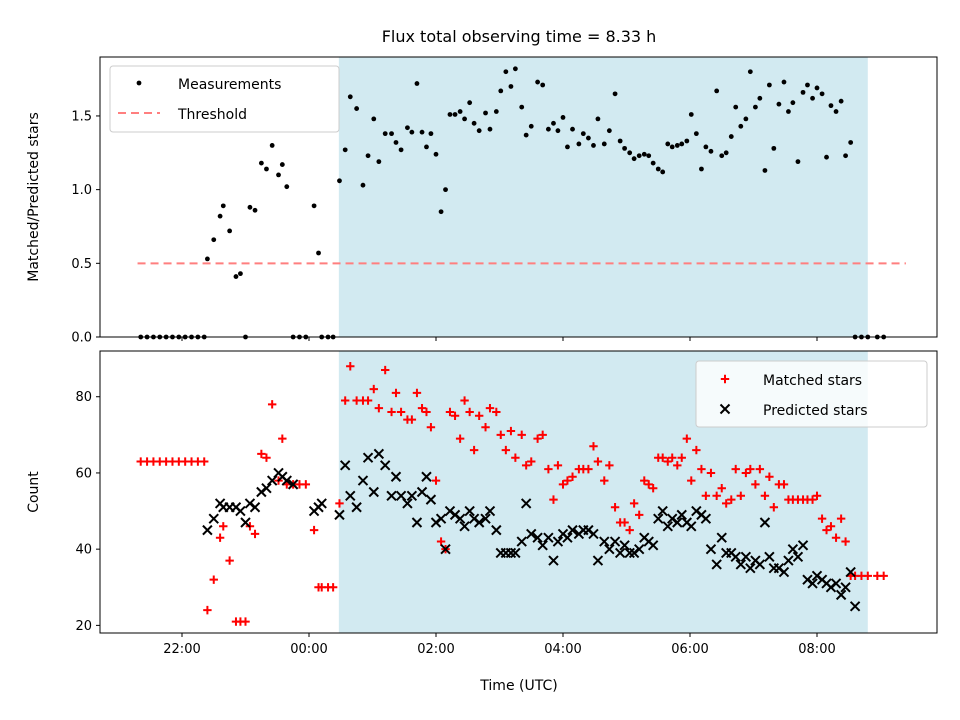  I want to click on time-x-axis: 22:00 00:00 02:00 04:00 06:00 08:00, so click(499, 645).